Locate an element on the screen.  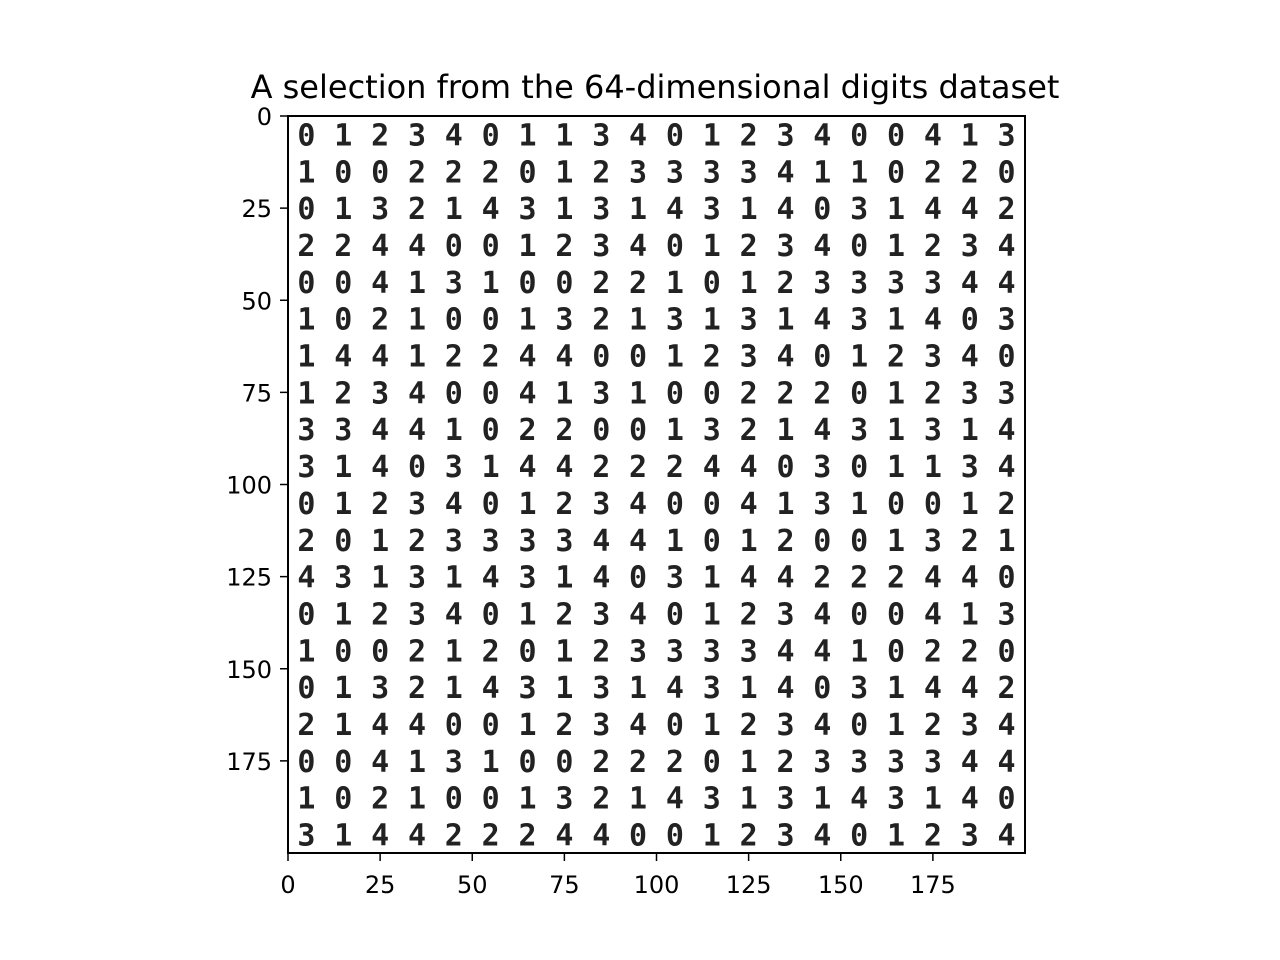
x-tick-label: 100 is located at coordinates (657, 885).